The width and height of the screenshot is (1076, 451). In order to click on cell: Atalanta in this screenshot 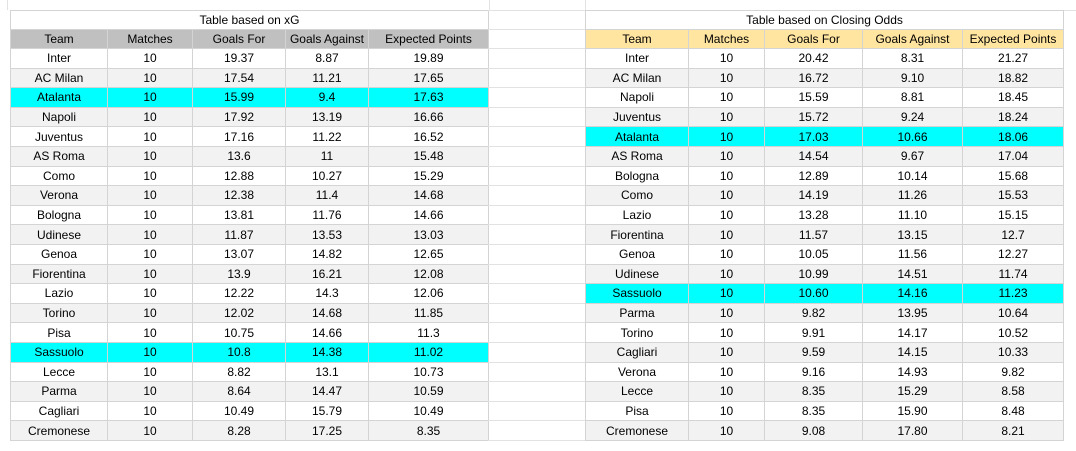, I will do `click(59, 97)`.